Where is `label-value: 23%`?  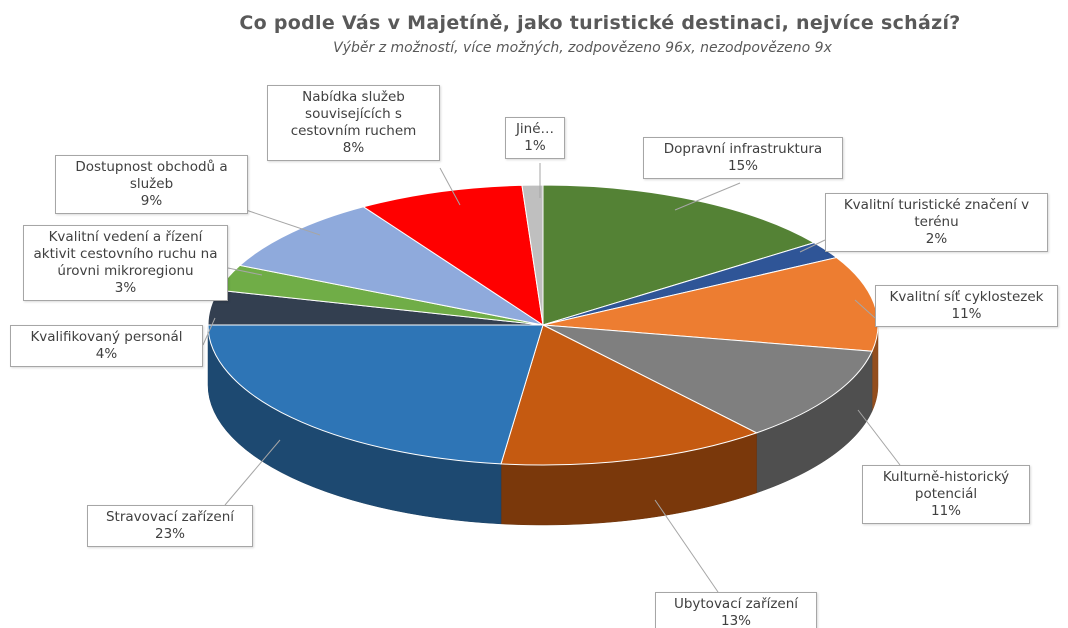 label-value: 23% is located at coordinates (169, 534).